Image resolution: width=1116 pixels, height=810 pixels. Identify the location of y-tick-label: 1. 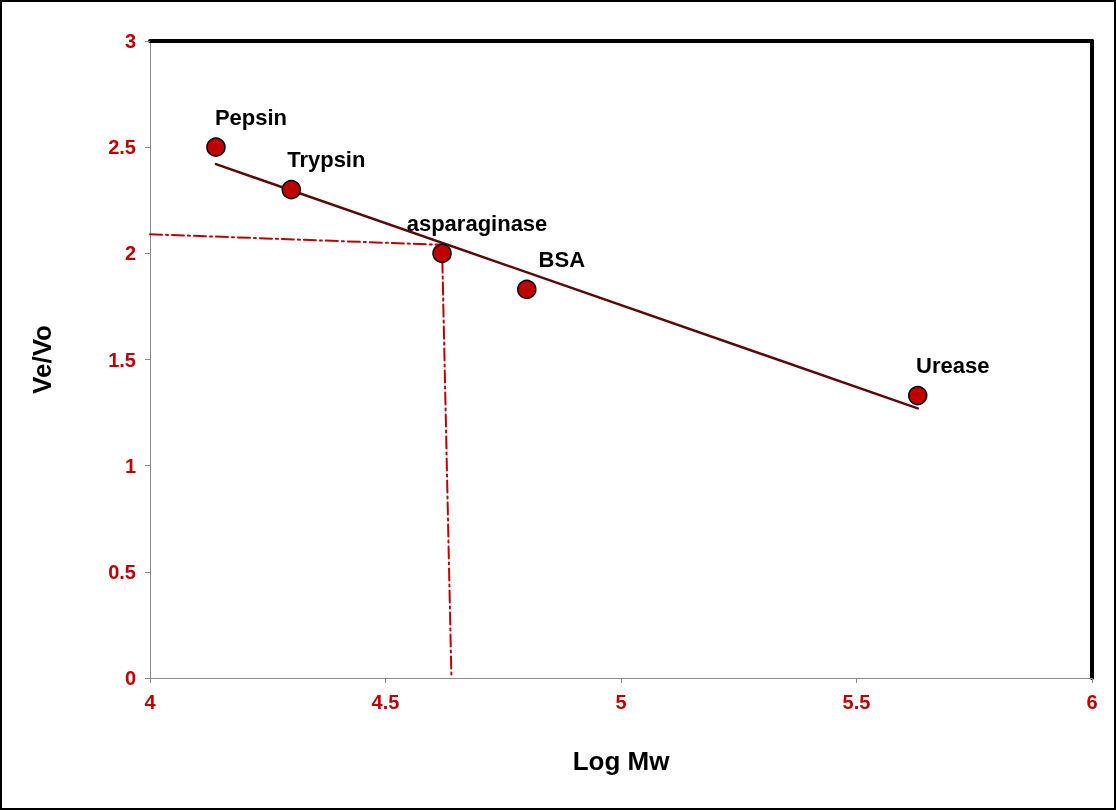
(130, 465).